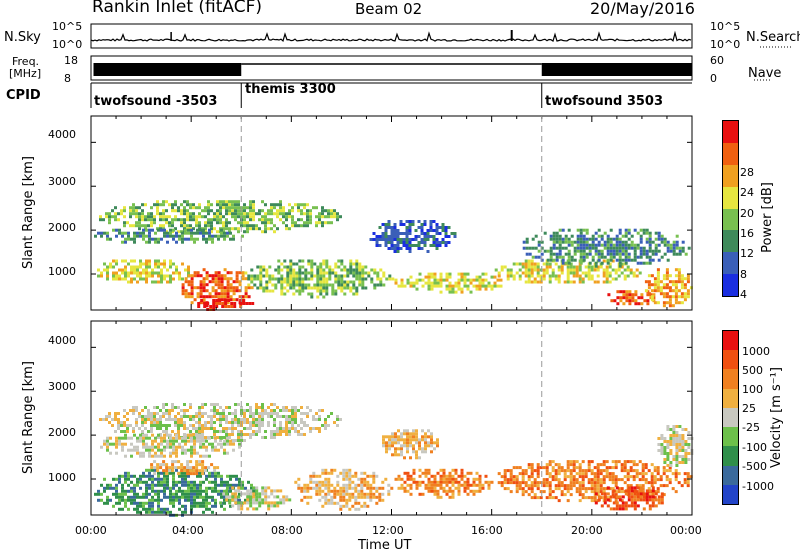  I want to click on power-cb-tick-12: 12, so click(747, 253).